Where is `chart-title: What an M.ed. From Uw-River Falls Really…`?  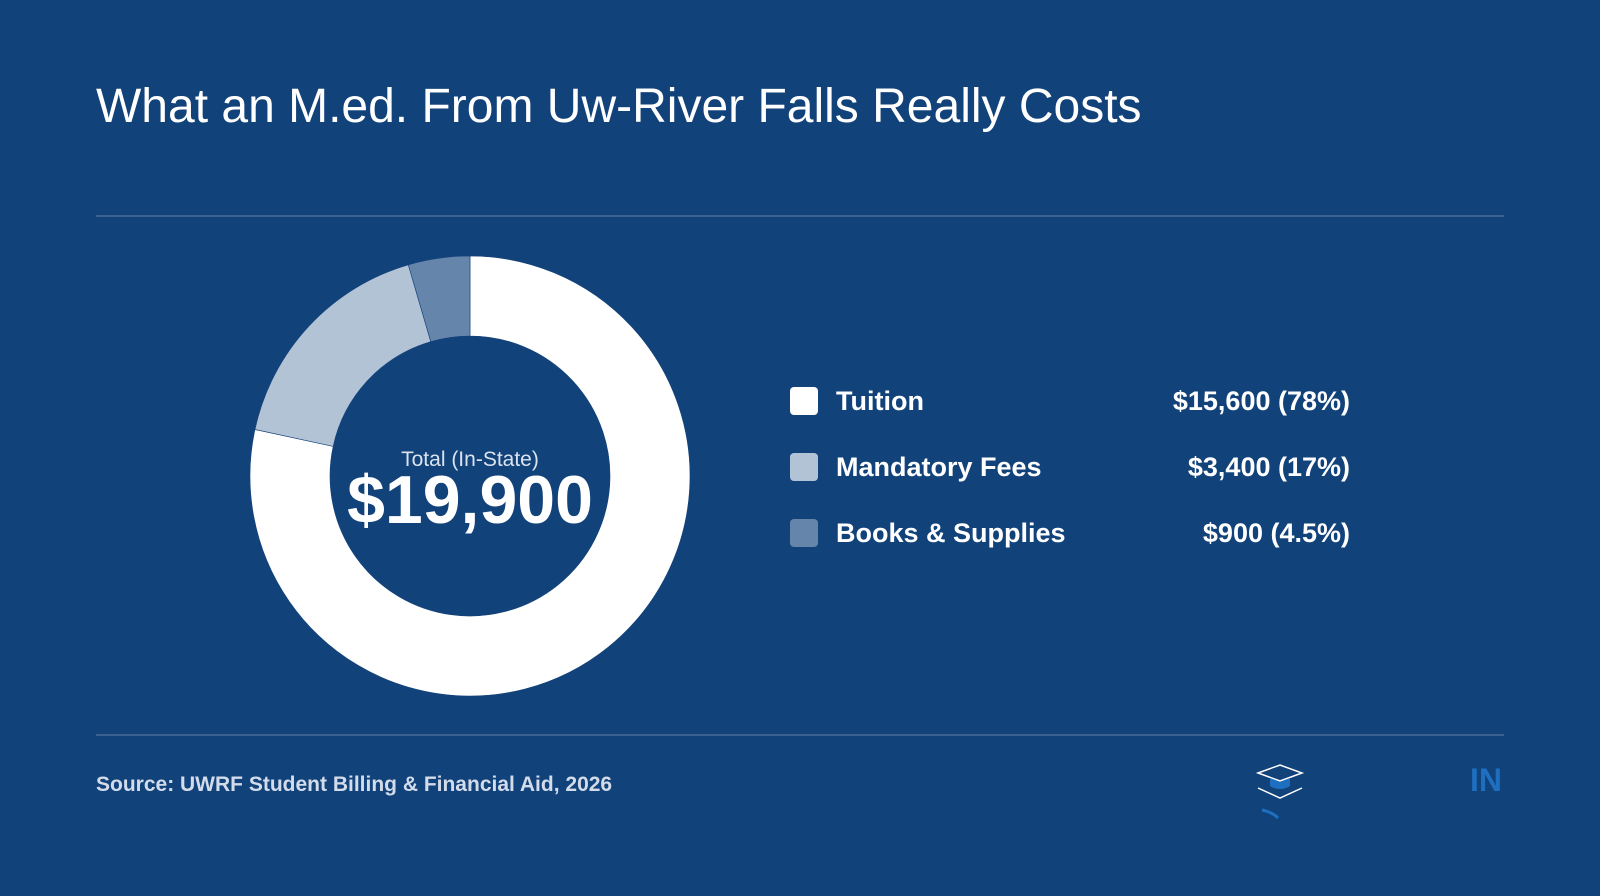 chart-title: What an M.ed. From Uw-River Falls Really… is located at coordinates (619, 106).